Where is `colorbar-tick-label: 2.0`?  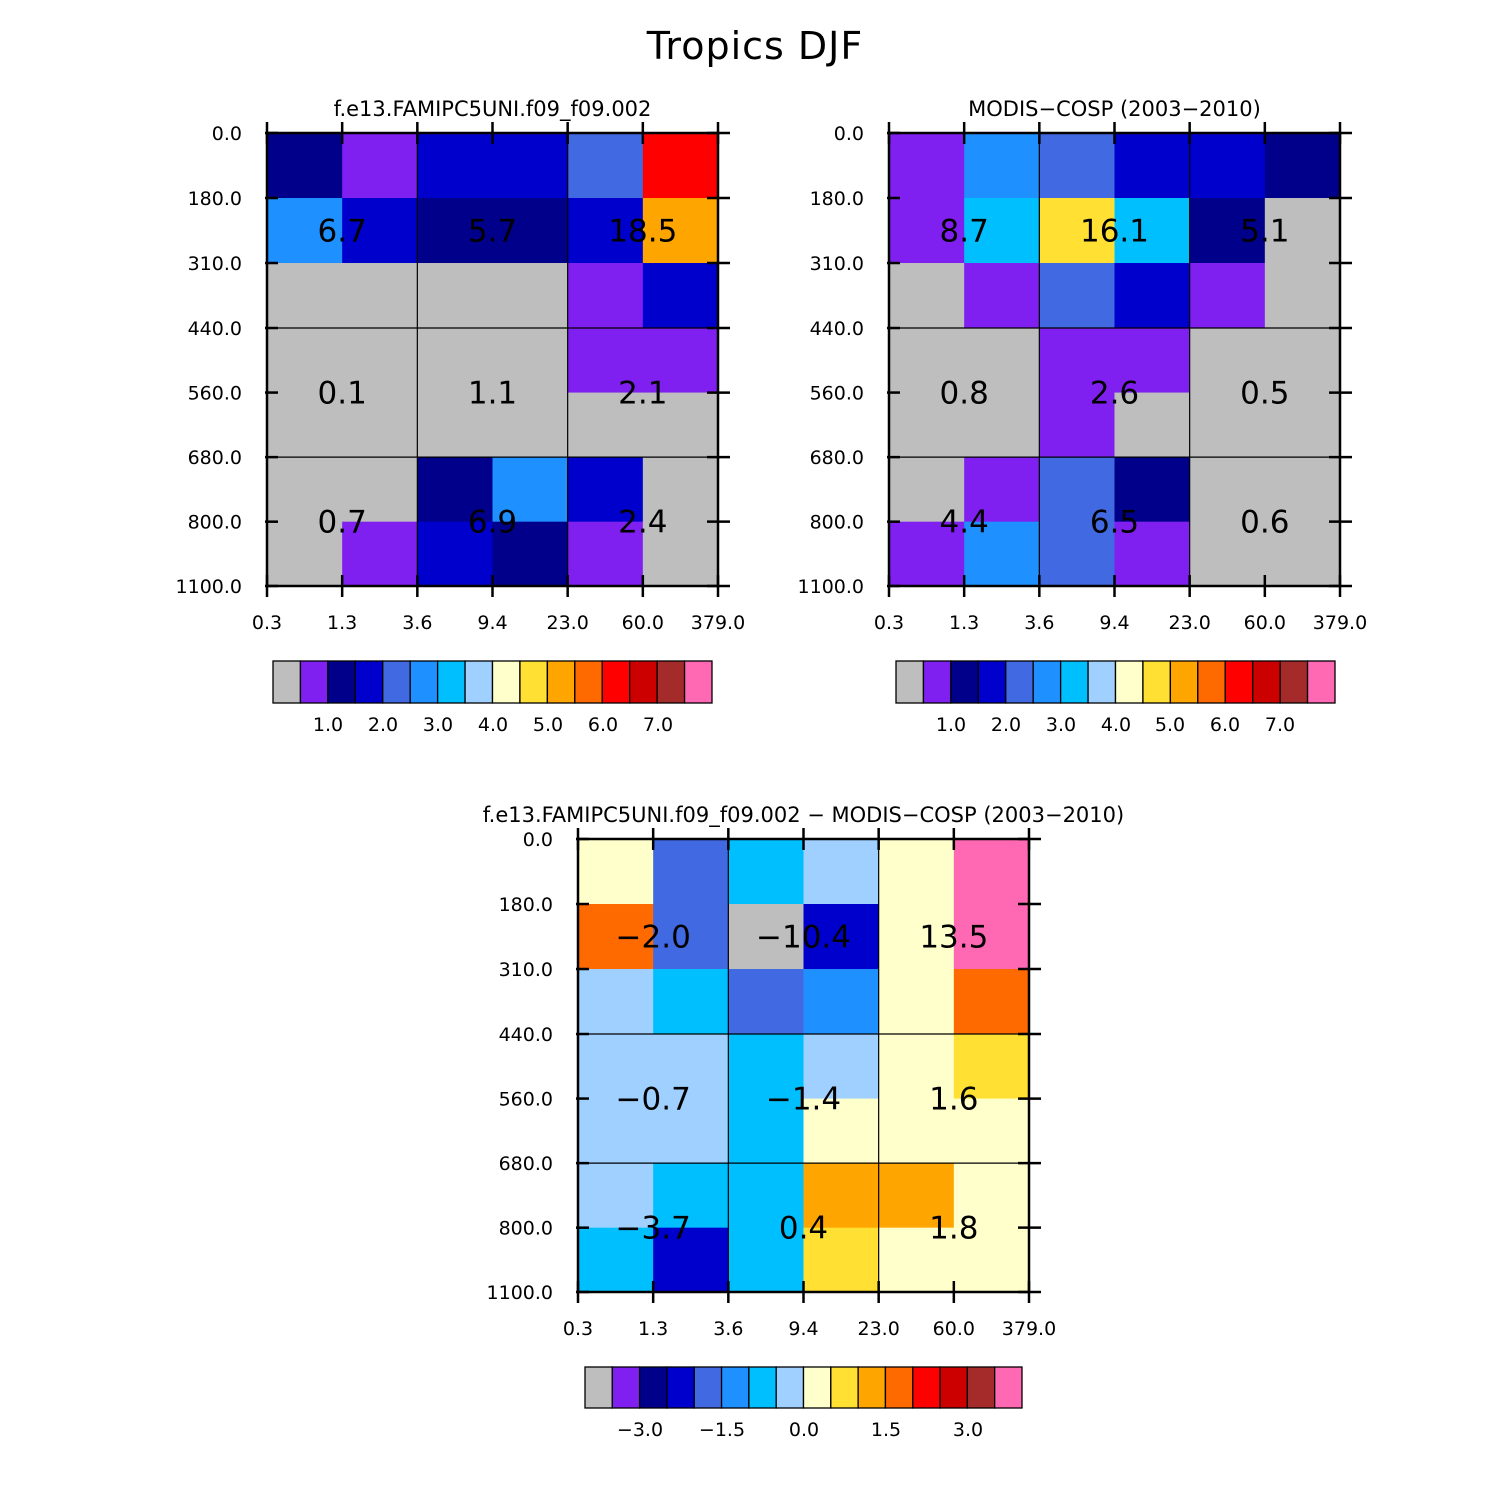
colorbar-tick-label: 2.0 is located at coordinates (383, 725).